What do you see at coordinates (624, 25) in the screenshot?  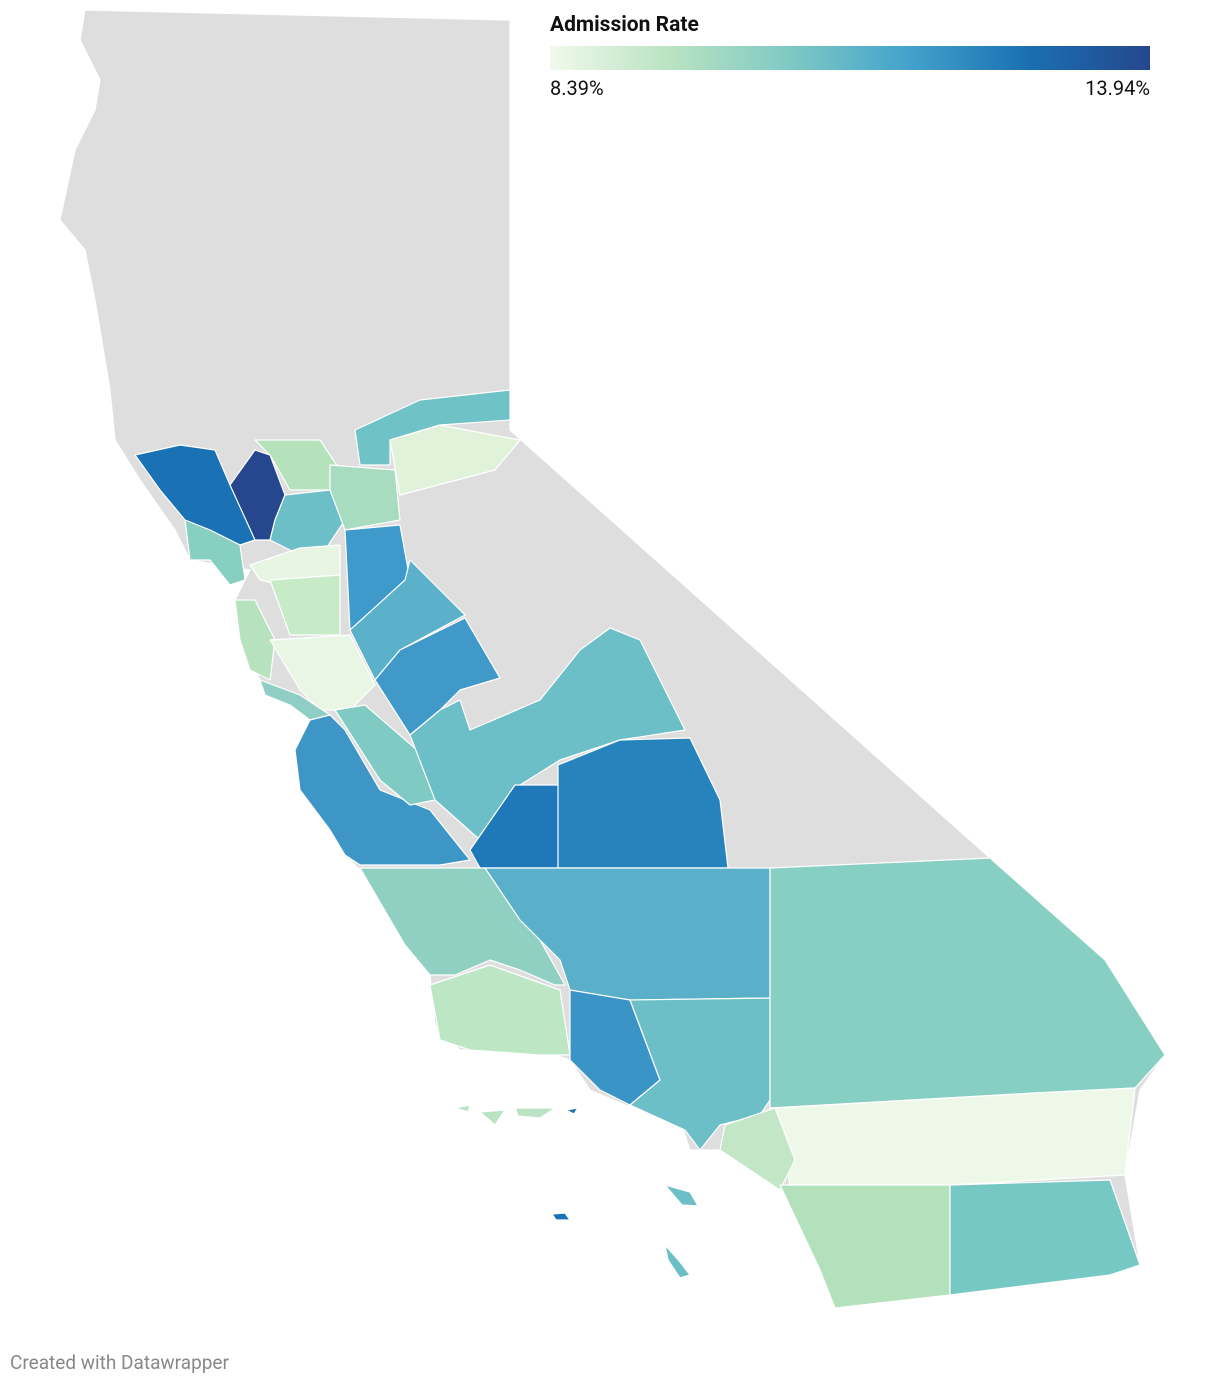 I see `legend-title: Admission Rate` at bounding box center [624, 25].